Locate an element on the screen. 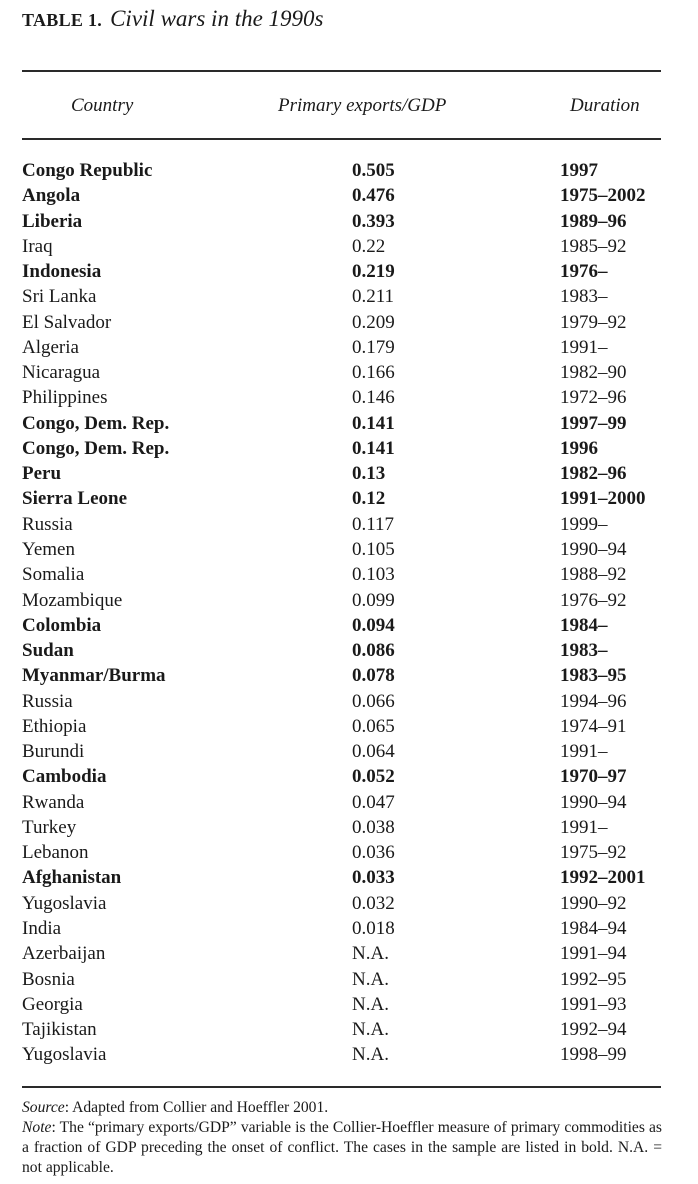 Image resolution: width=698 pixels, height=1184 pixels. cell-primary-exports: 0.166 is located at coordinates (373, 373).